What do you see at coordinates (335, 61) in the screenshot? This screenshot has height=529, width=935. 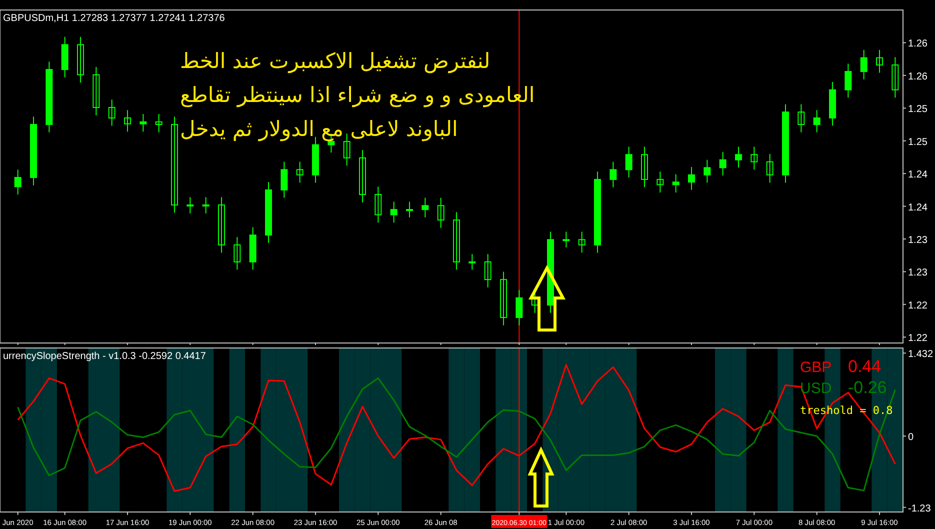 I see `annotation: لنفترض تشغيل الاكسبرت عند الخط` at bounding box center [335, 61].